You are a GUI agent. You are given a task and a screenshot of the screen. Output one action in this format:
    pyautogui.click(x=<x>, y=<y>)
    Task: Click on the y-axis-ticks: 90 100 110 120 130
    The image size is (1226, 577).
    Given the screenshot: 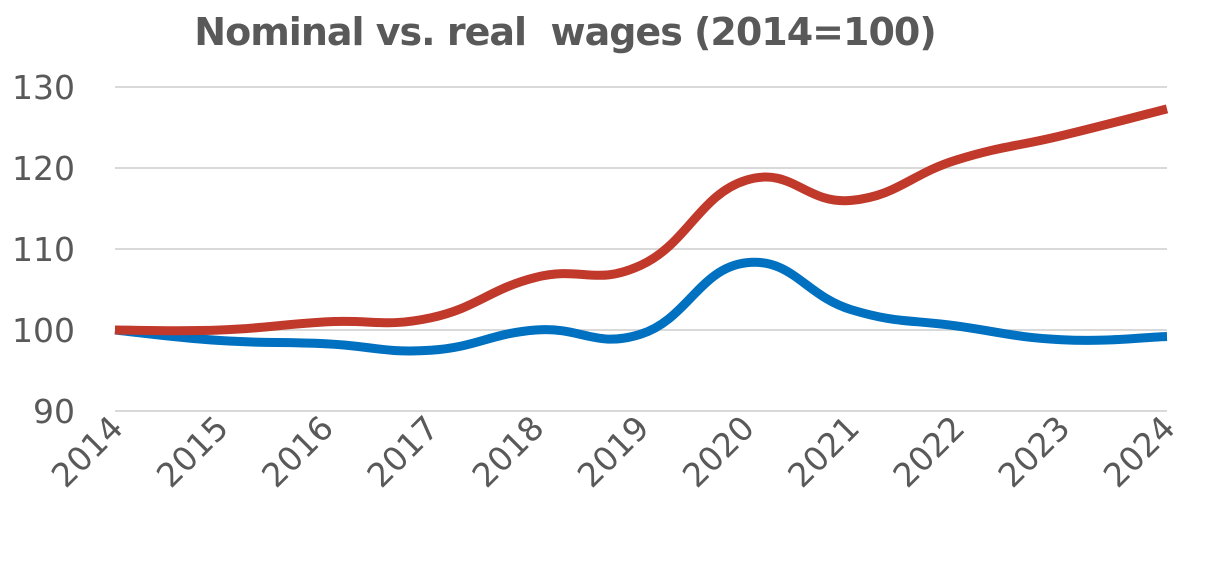 What is the action you would take?
    pyautogui.click(x=43, y=249)
    